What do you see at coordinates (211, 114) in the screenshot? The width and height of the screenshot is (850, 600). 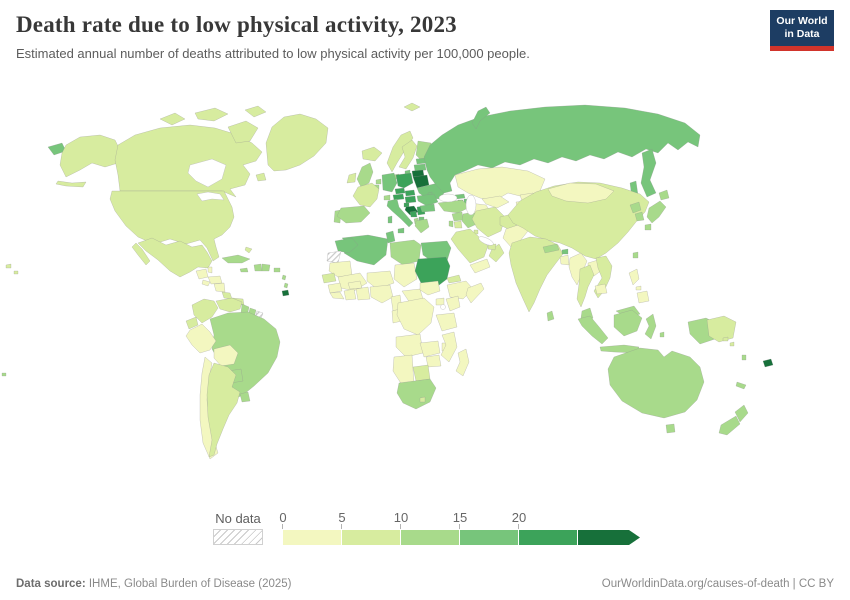 I see `country-canada-arctic1` at bounding box center [211, 114].